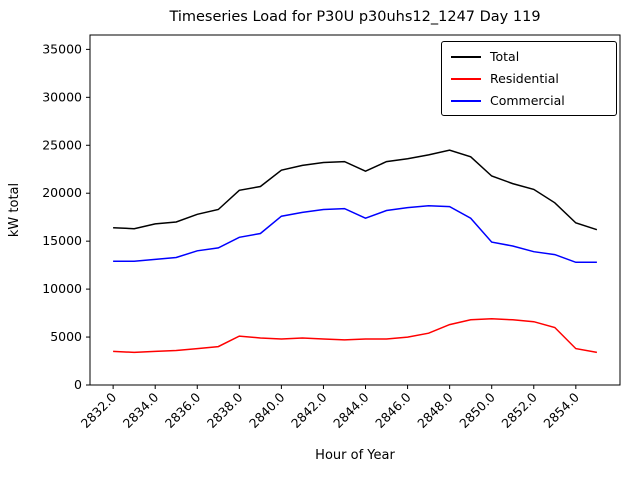 The height and width of the screenshot is (480, 640). What do you see at coordinates (78, 384) in the screenshot?
I see `y-tick-label: 0` at bounding box center [78, 384].